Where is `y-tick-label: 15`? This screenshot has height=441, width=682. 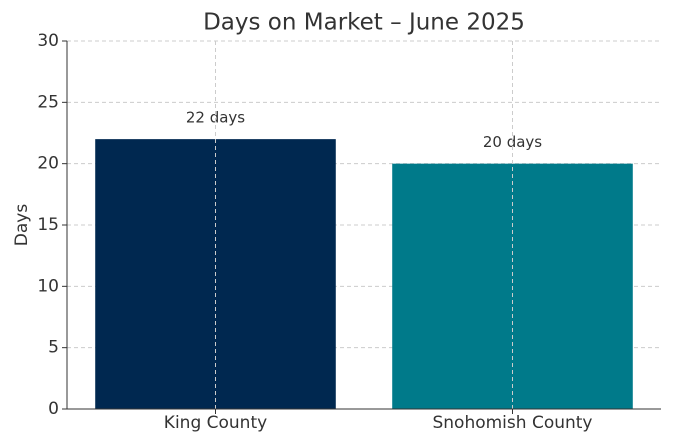
y-tick-label: 15 is located at coordinates (48, 225).